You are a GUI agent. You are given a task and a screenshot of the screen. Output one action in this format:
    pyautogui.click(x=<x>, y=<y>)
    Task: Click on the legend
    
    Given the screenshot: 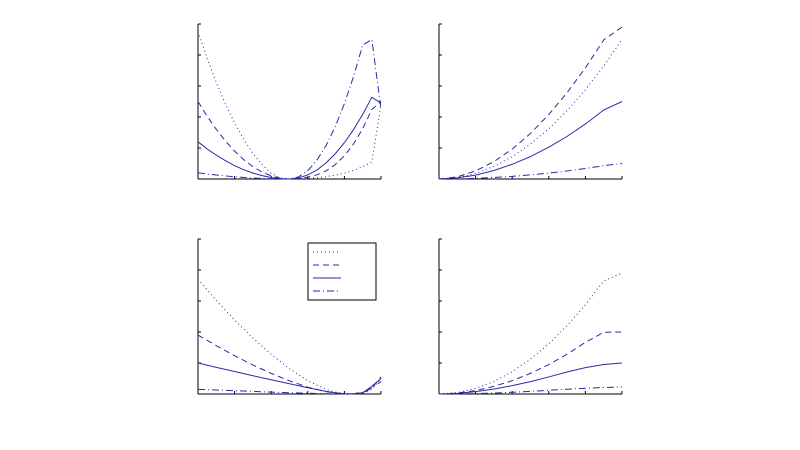 What is the action you would take?
    pyautogui.click(x=342, y=271)
    